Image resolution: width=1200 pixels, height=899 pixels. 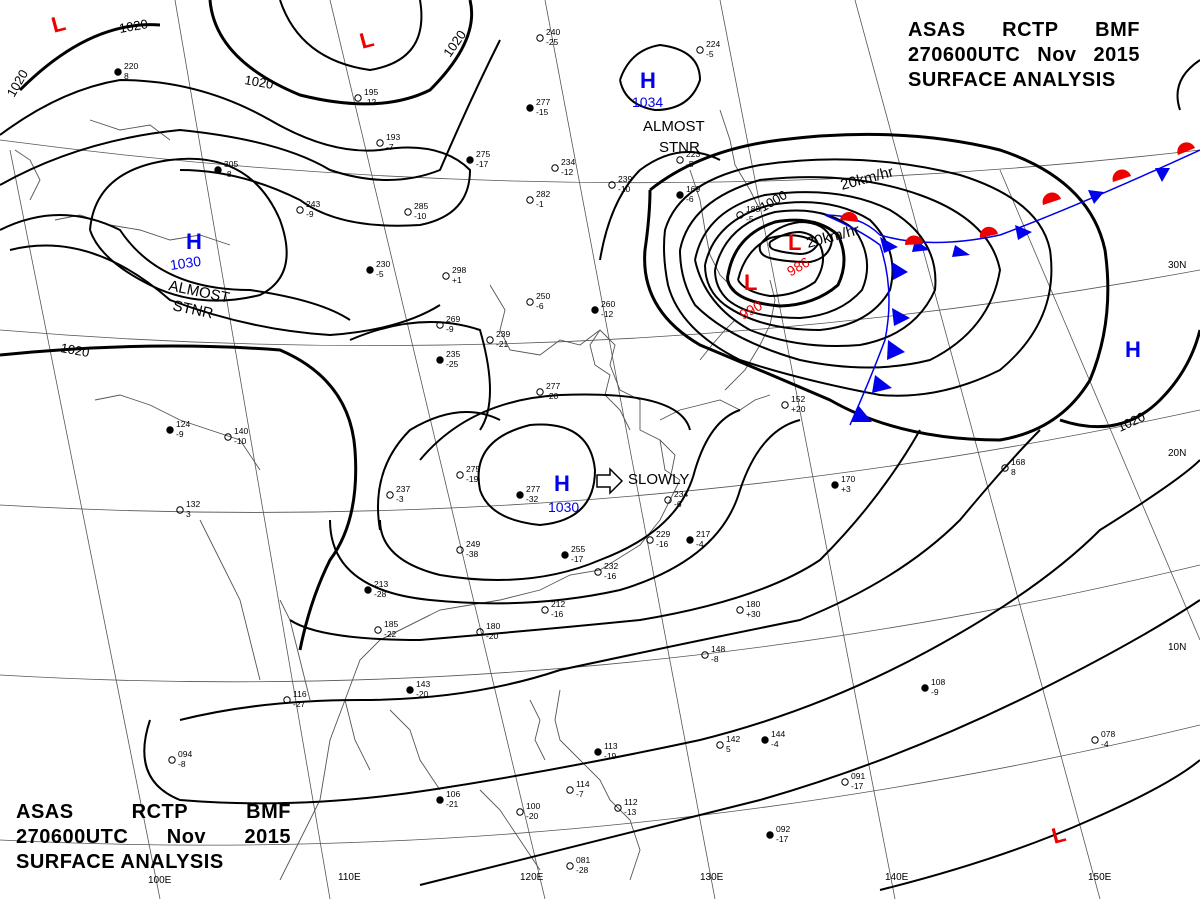 What do you see at coordinates (775, 744) in the screenshot?
I see `station-tendency: -4` at bounding box center [775, 744].